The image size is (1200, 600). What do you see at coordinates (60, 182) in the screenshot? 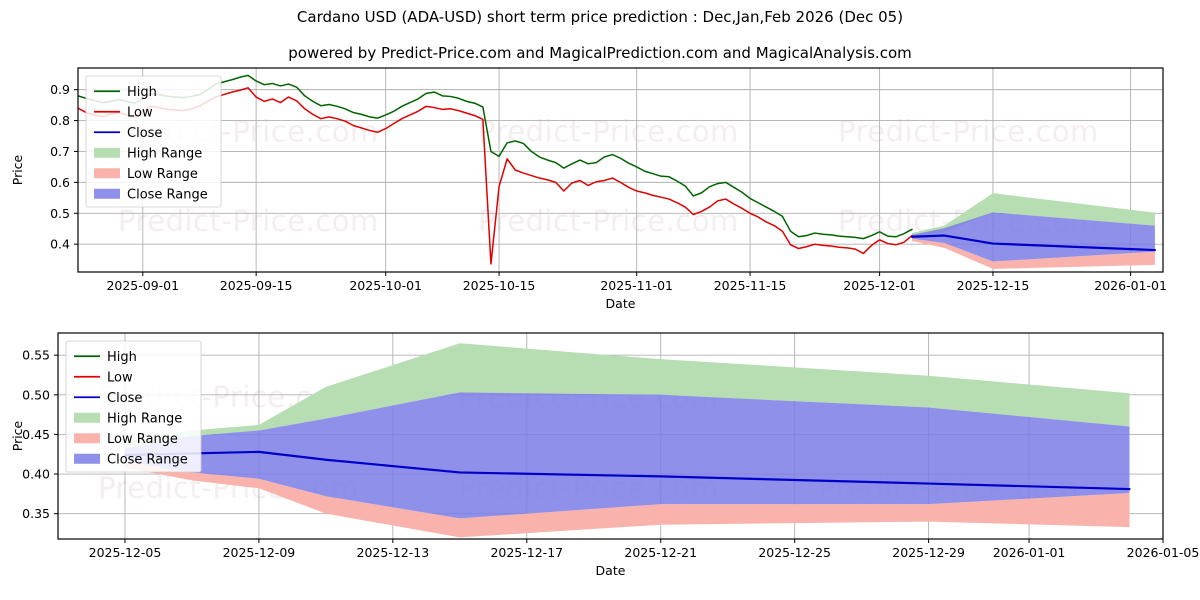
I see `y-tick-label: 0.6` at bounding box center [60, 182].